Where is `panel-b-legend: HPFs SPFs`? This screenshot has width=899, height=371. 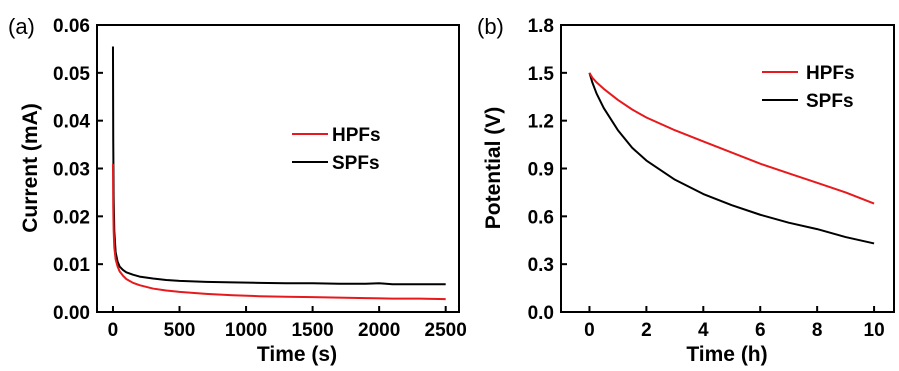 panel-b-legend: HPFs SPFs is located at coordinates (808, 87).